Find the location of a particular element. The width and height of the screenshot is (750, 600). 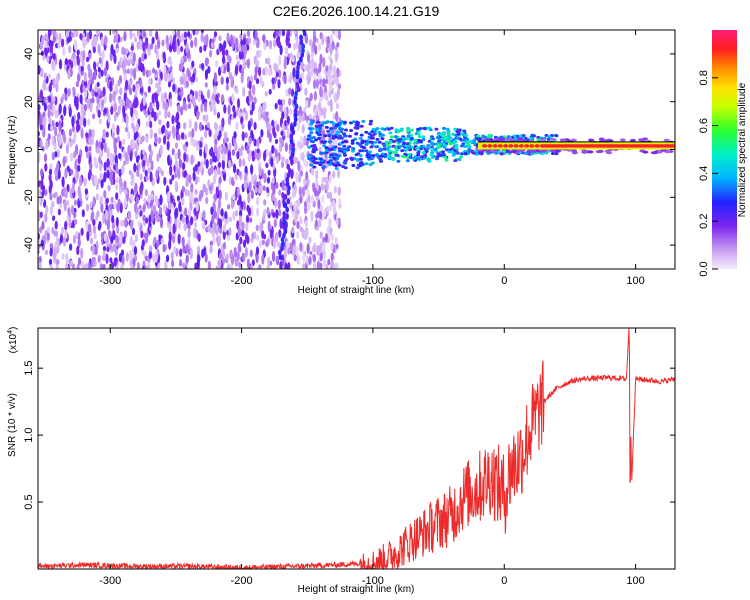

snr-x-tick-label: -100 is located at coordinates (373, 581).